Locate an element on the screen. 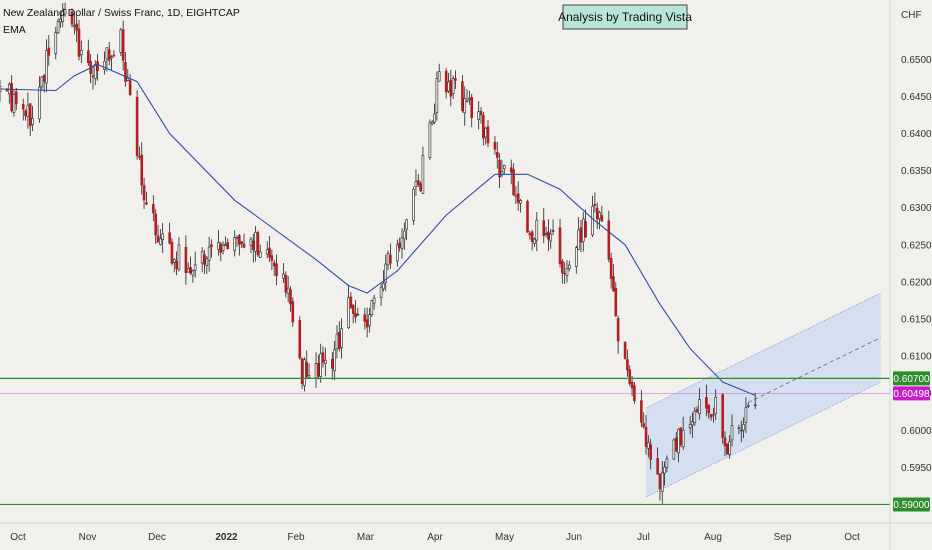  x-tick-label: Jun is located at coordinates (574, 537).